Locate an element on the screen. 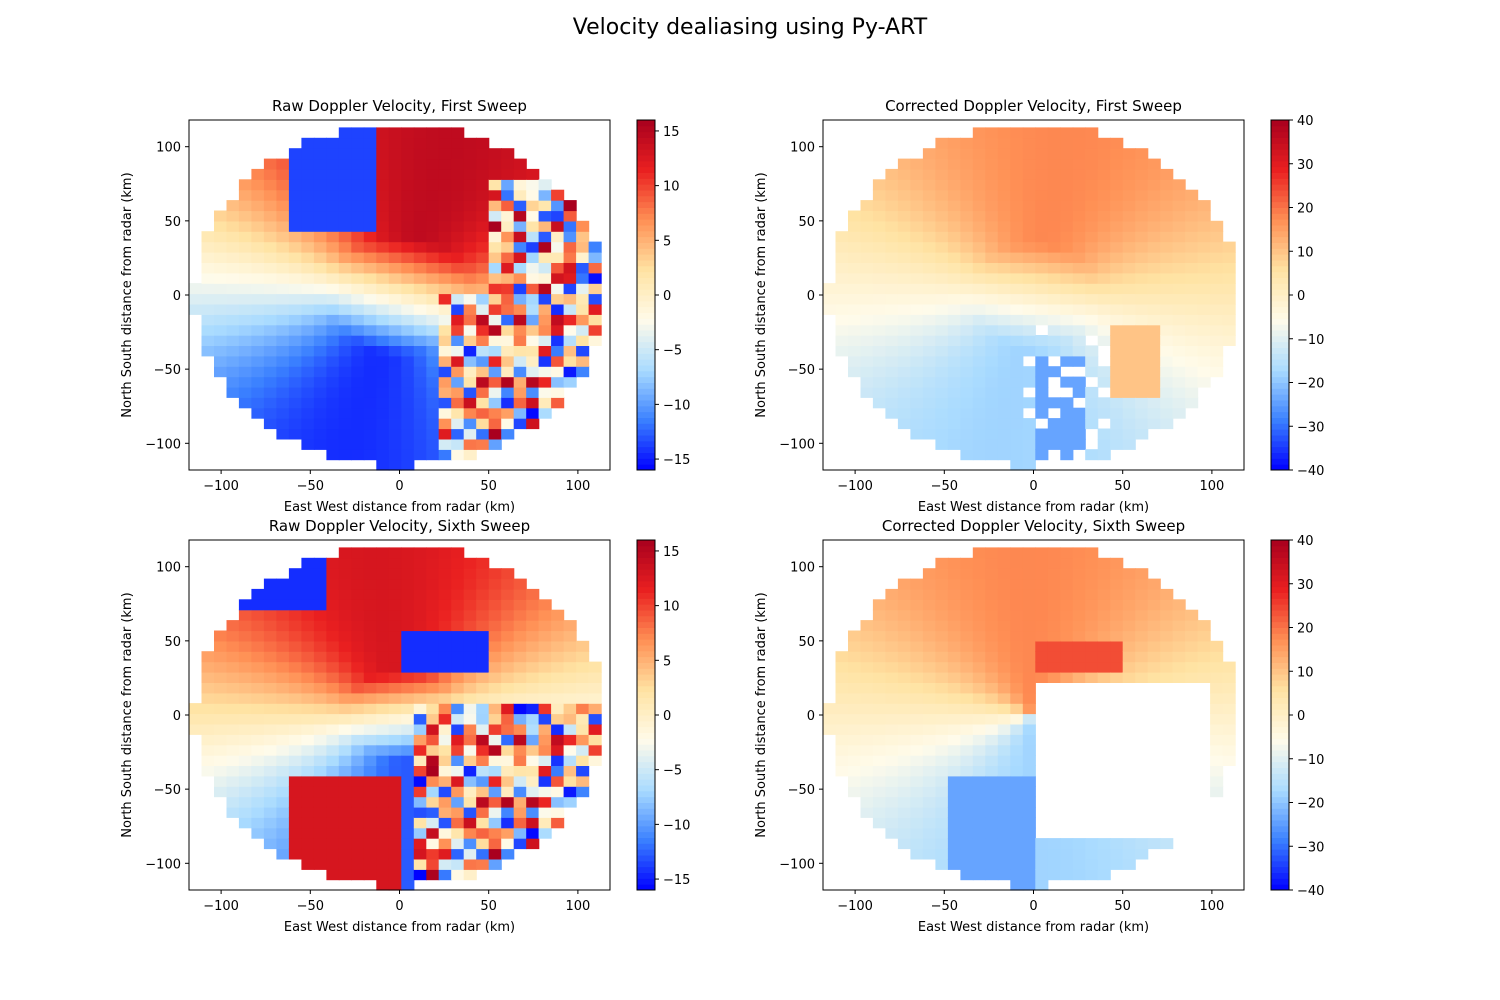  y-tick-label: −50 is located at coordinates (801, 370).